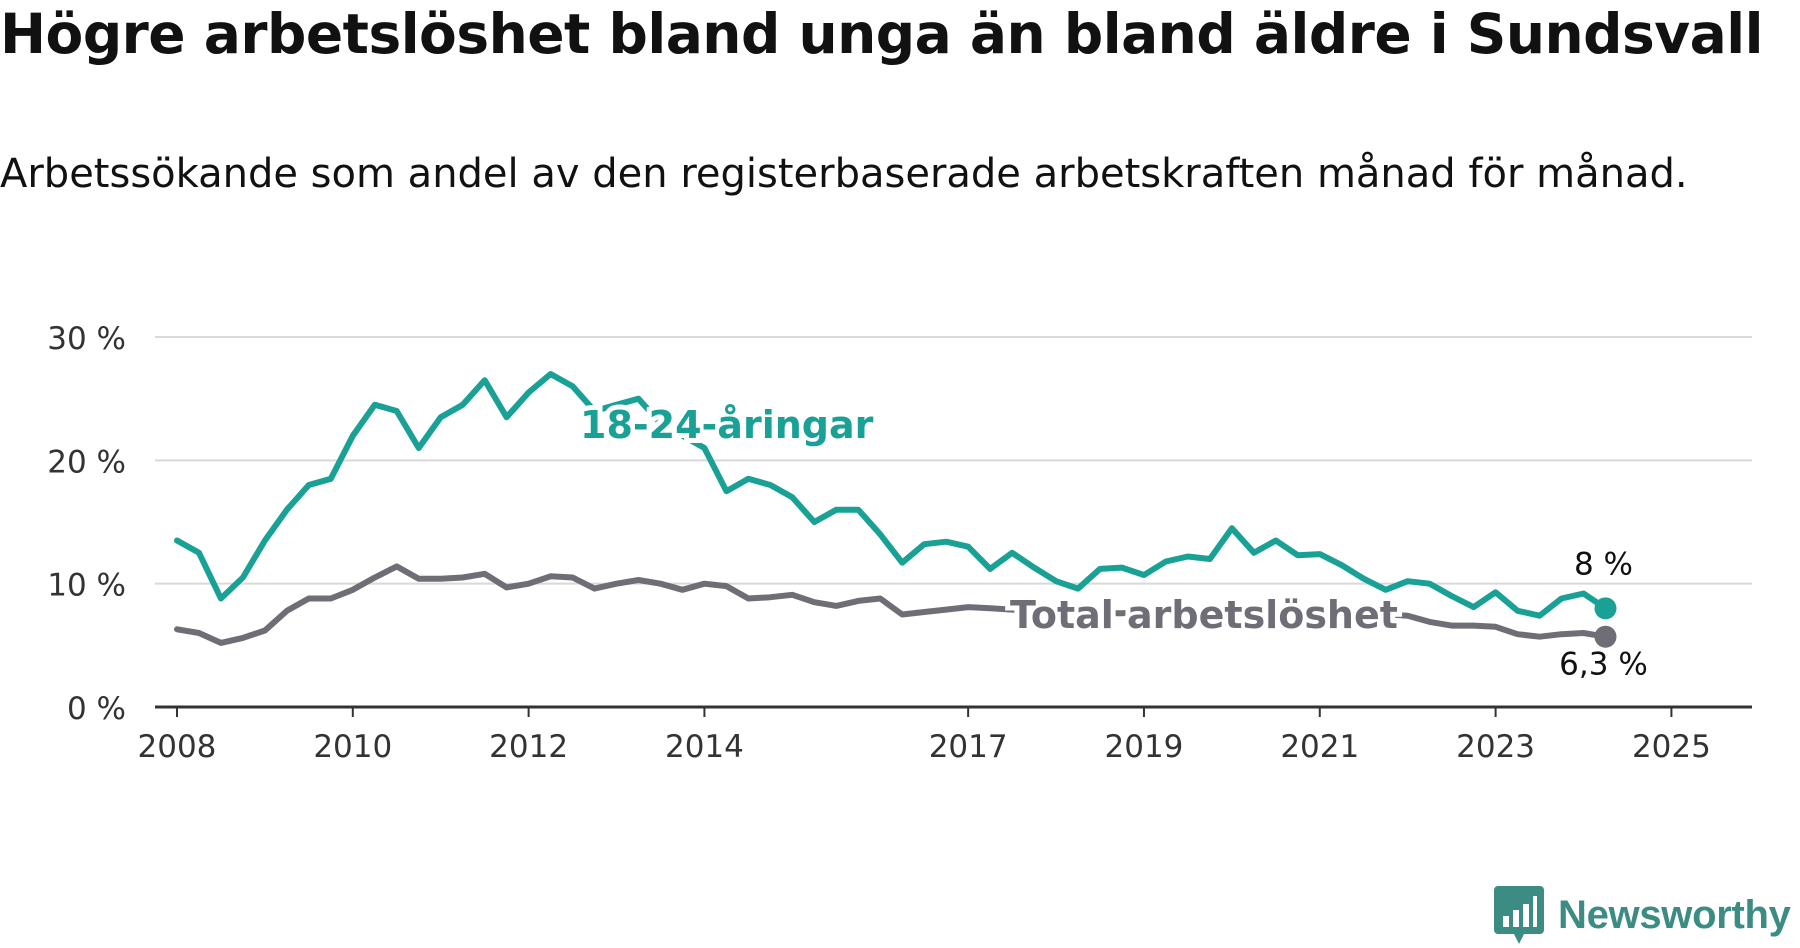 The width and height of the screenshot is (1800, 948). What do you see at coordinates (968, 747) in the screenshot?
I see `x-tick-label: 2017` at bounding box center [968, 747].